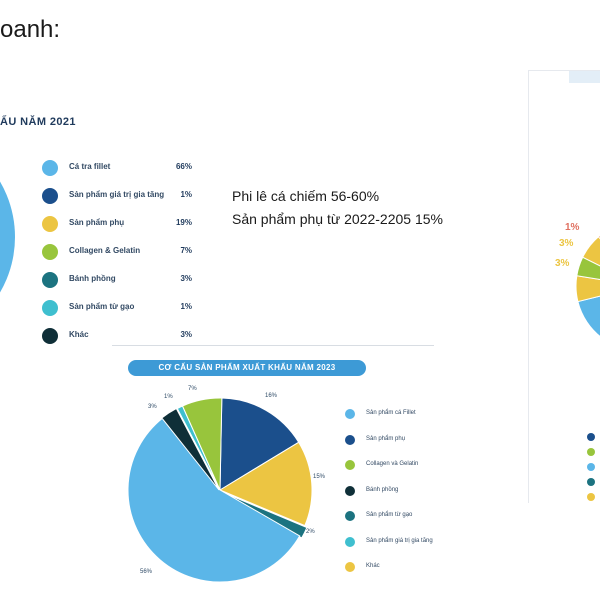 The image size is (600, 600). What do you see at coordinates (90, 166) in the screenshot?
I see `legend-label: Cá tra fillet` at bounding box center [90, 166].